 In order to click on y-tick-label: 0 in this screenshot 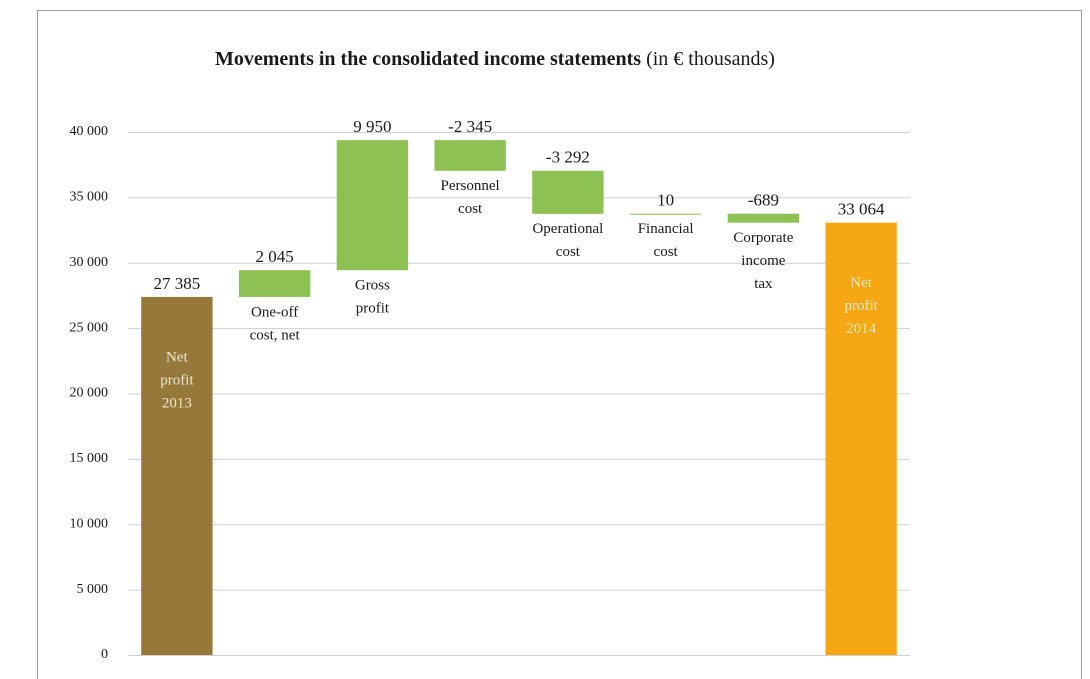, I will do `click(104, 654)`.